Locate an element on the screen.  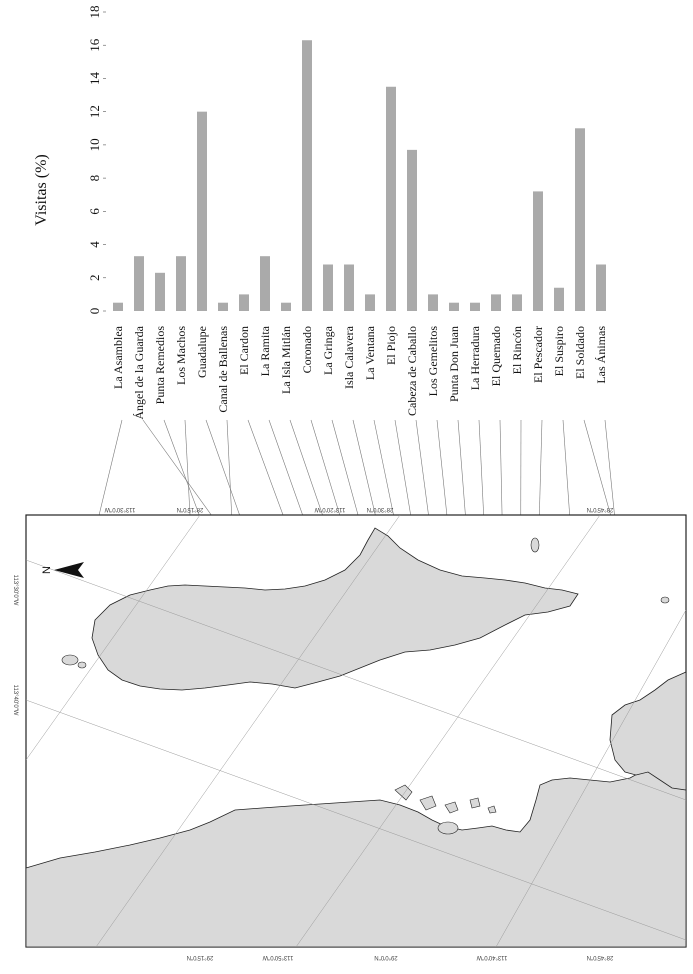
category-label: El Quemado is located at coordinates (496, 356).